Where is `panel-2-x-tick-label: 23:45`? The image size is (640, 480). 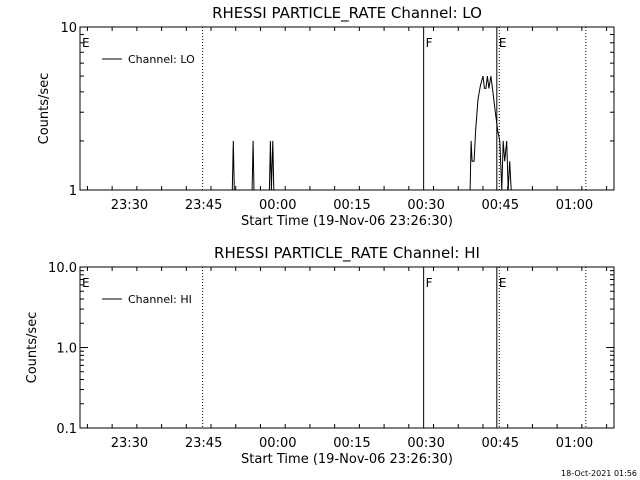 panel-2-x-tick-label: 23:45 is located at coordinates (203, 443).